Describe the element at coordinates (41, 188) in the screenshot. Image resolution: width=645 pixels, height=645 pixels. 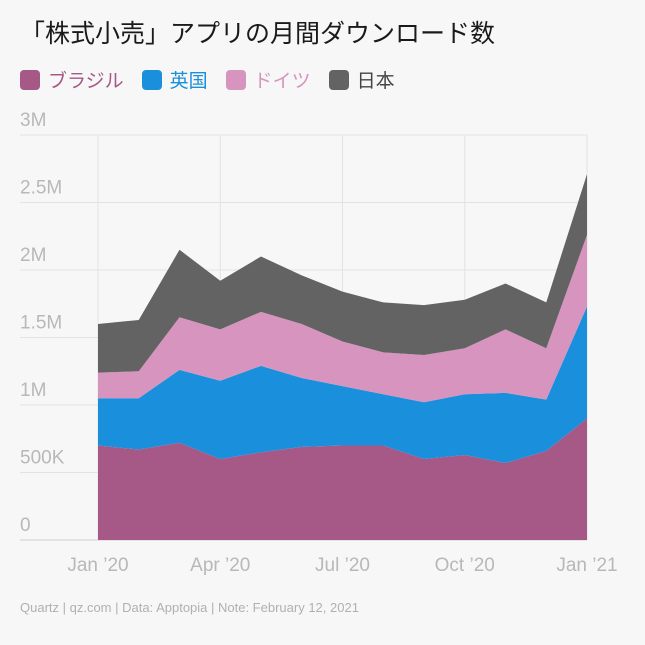
I see `y-tick-label: 2.5M` at that location.